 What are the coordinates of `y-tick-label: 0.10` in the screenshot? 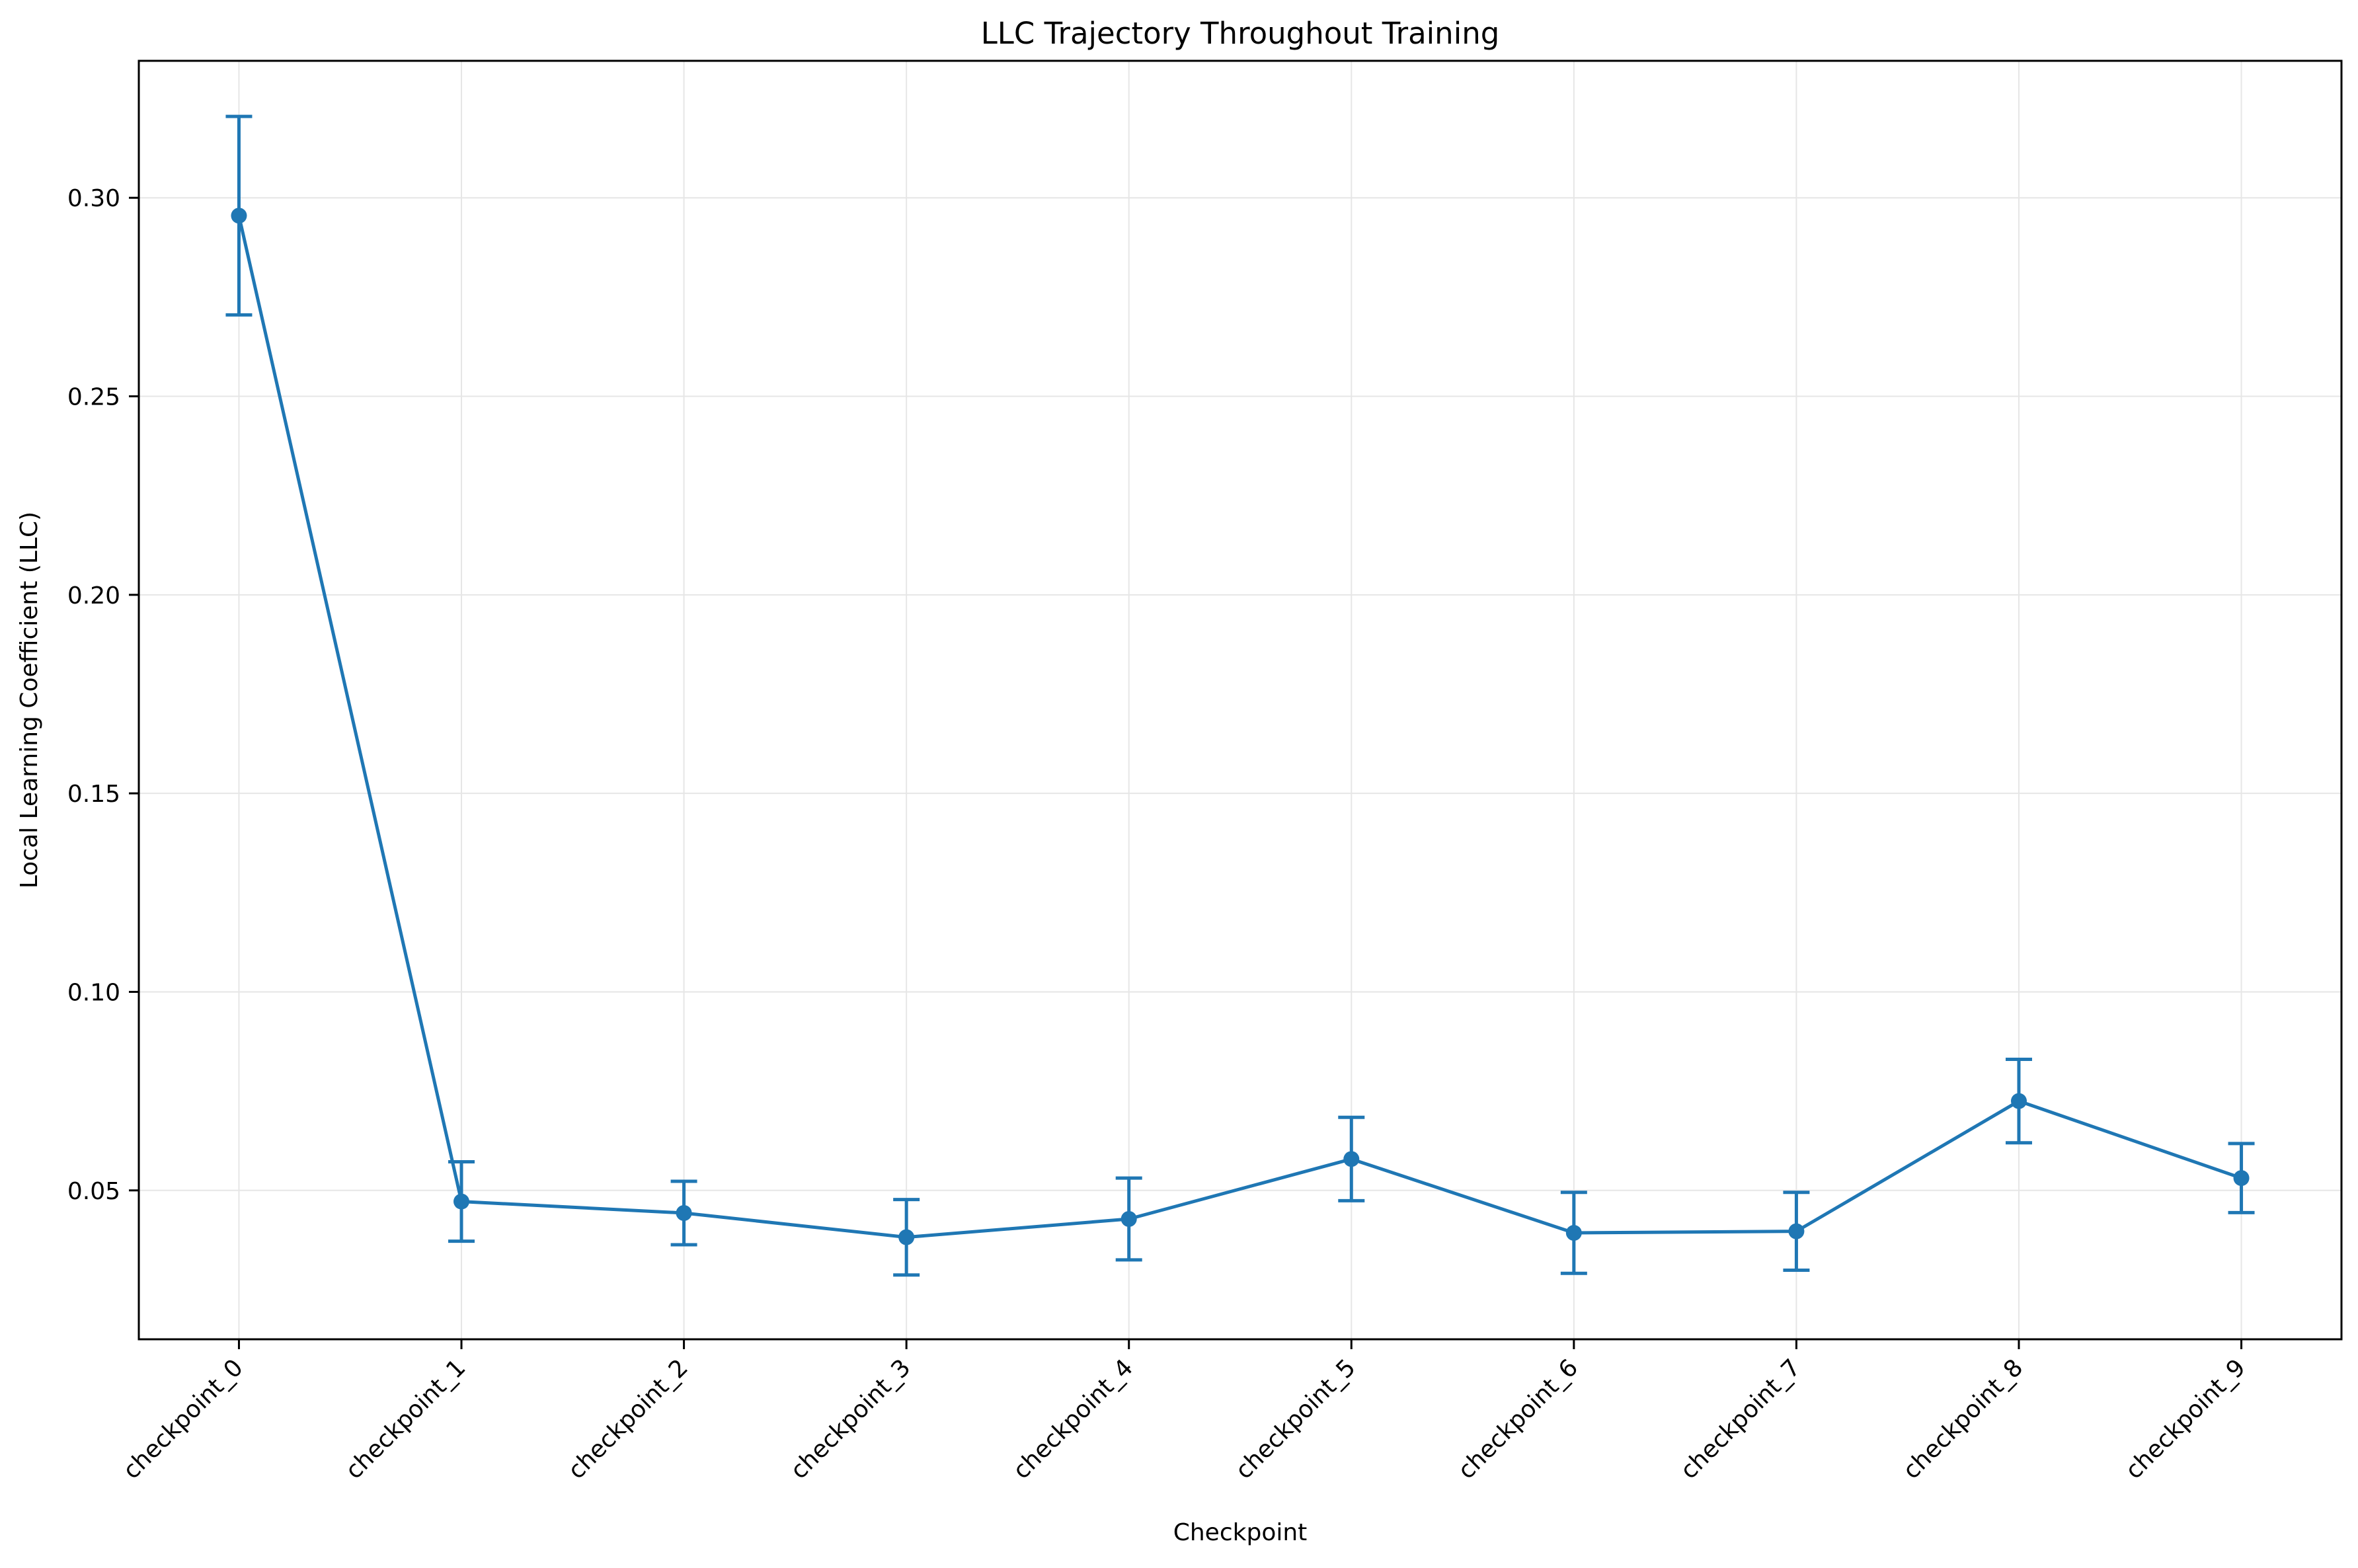 It's located at (93, 992).